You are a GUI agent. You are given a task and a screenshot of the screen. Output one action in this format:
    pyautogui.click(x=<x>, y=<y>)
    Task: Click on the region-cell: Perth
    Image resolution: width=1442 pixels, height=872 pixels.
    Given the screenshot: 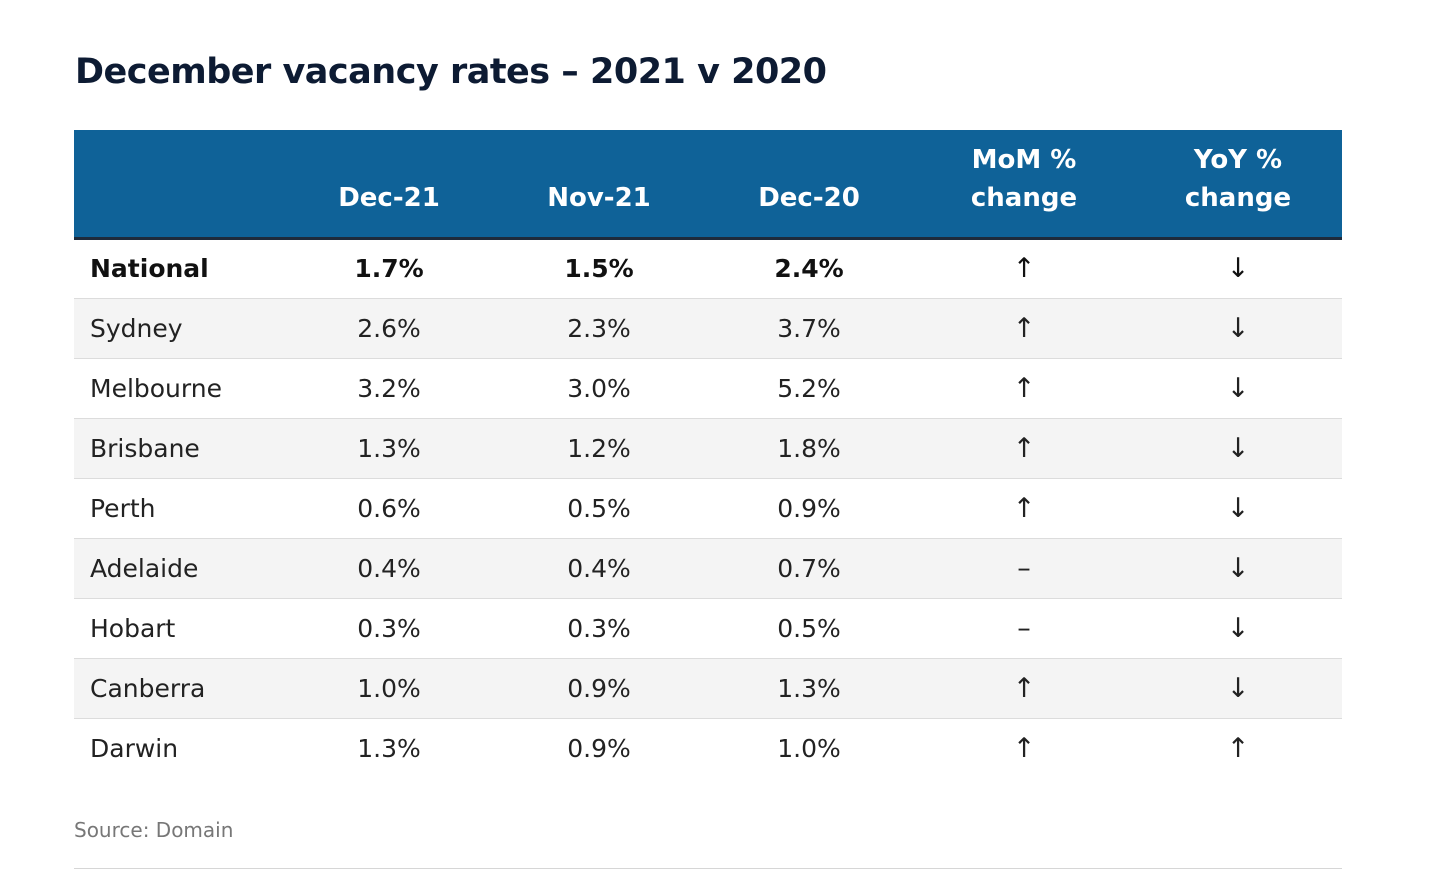 What is the action you would take?
    pyautogui.click(x=123, y=508)
    